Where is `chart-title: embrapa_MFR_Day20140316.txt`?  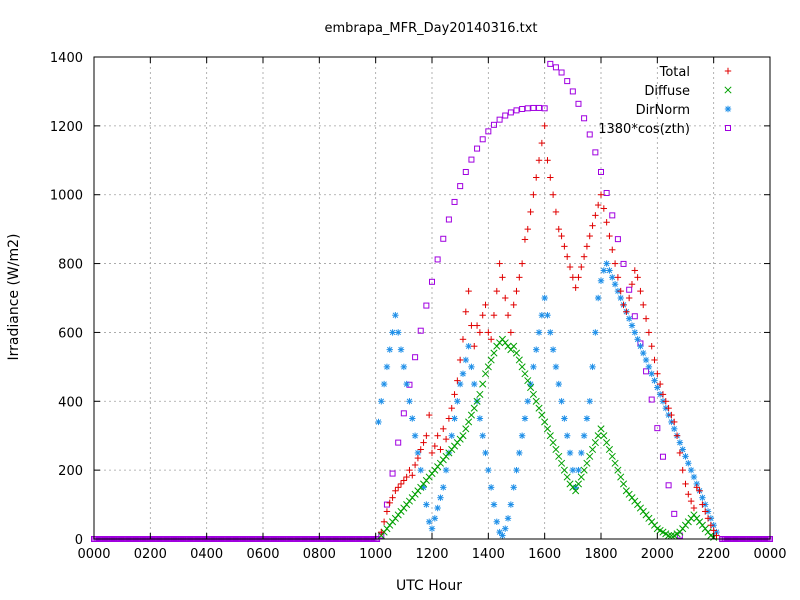
chart-title: embrapa_MFR_Day20140316.txt is located at coordinates (430, 28).